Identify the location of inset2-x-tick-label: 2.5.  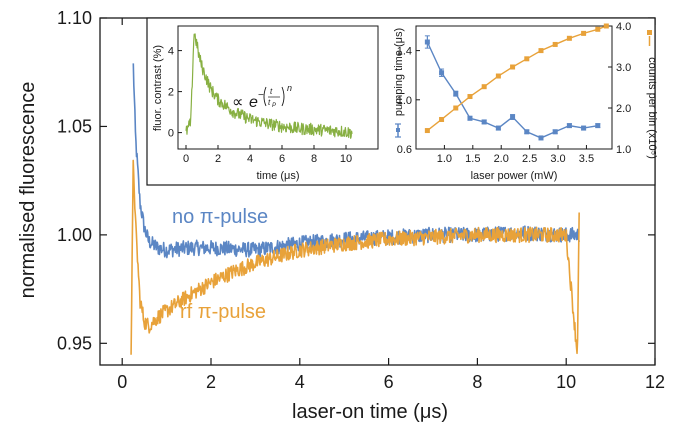
(529, 159).